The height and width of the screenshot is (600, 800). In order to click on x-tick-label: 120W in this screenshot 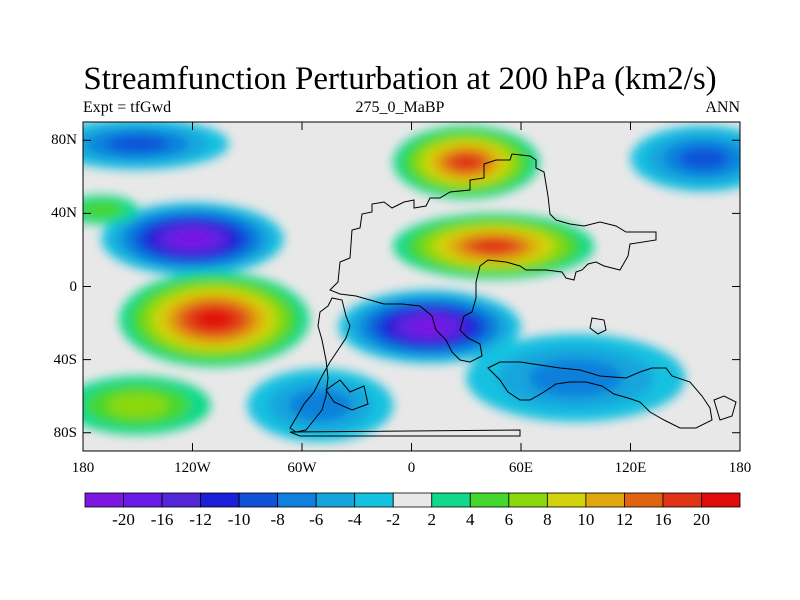, I will do `click(192, 468)`.